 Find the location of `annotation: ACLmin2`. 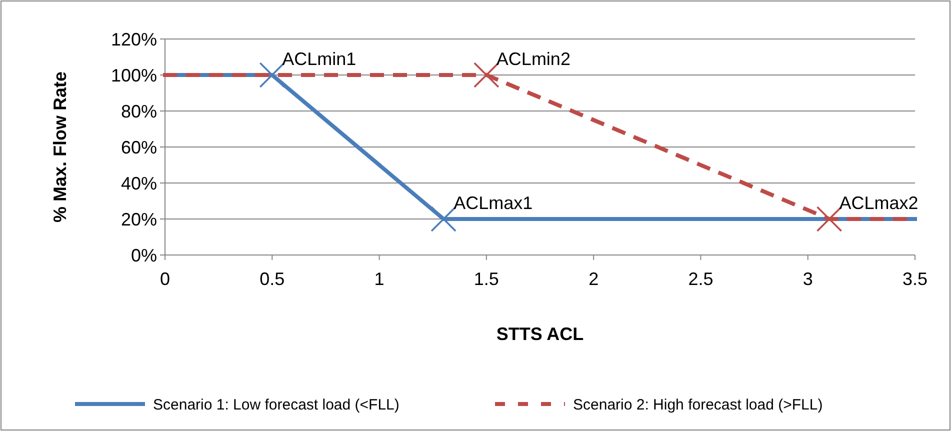

annotation: ACLmin2 is located at coordinates (533, 59).